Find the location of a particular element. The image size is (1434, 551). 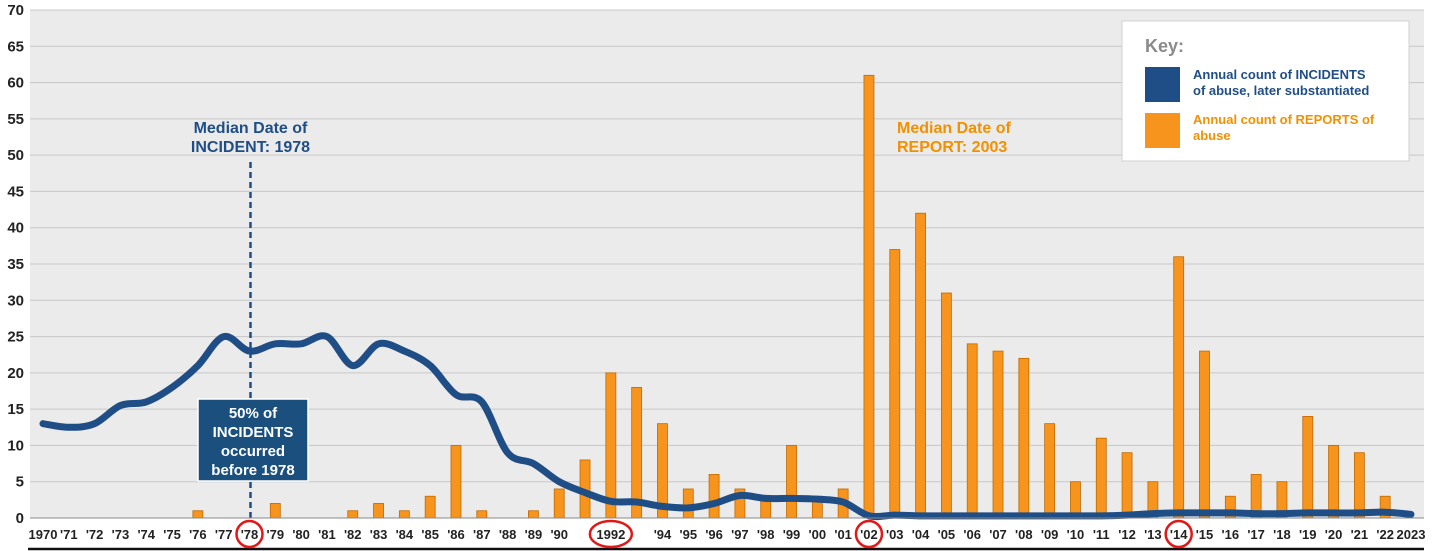

x-tick-label: '16 is located at coordinates (1231, 534).